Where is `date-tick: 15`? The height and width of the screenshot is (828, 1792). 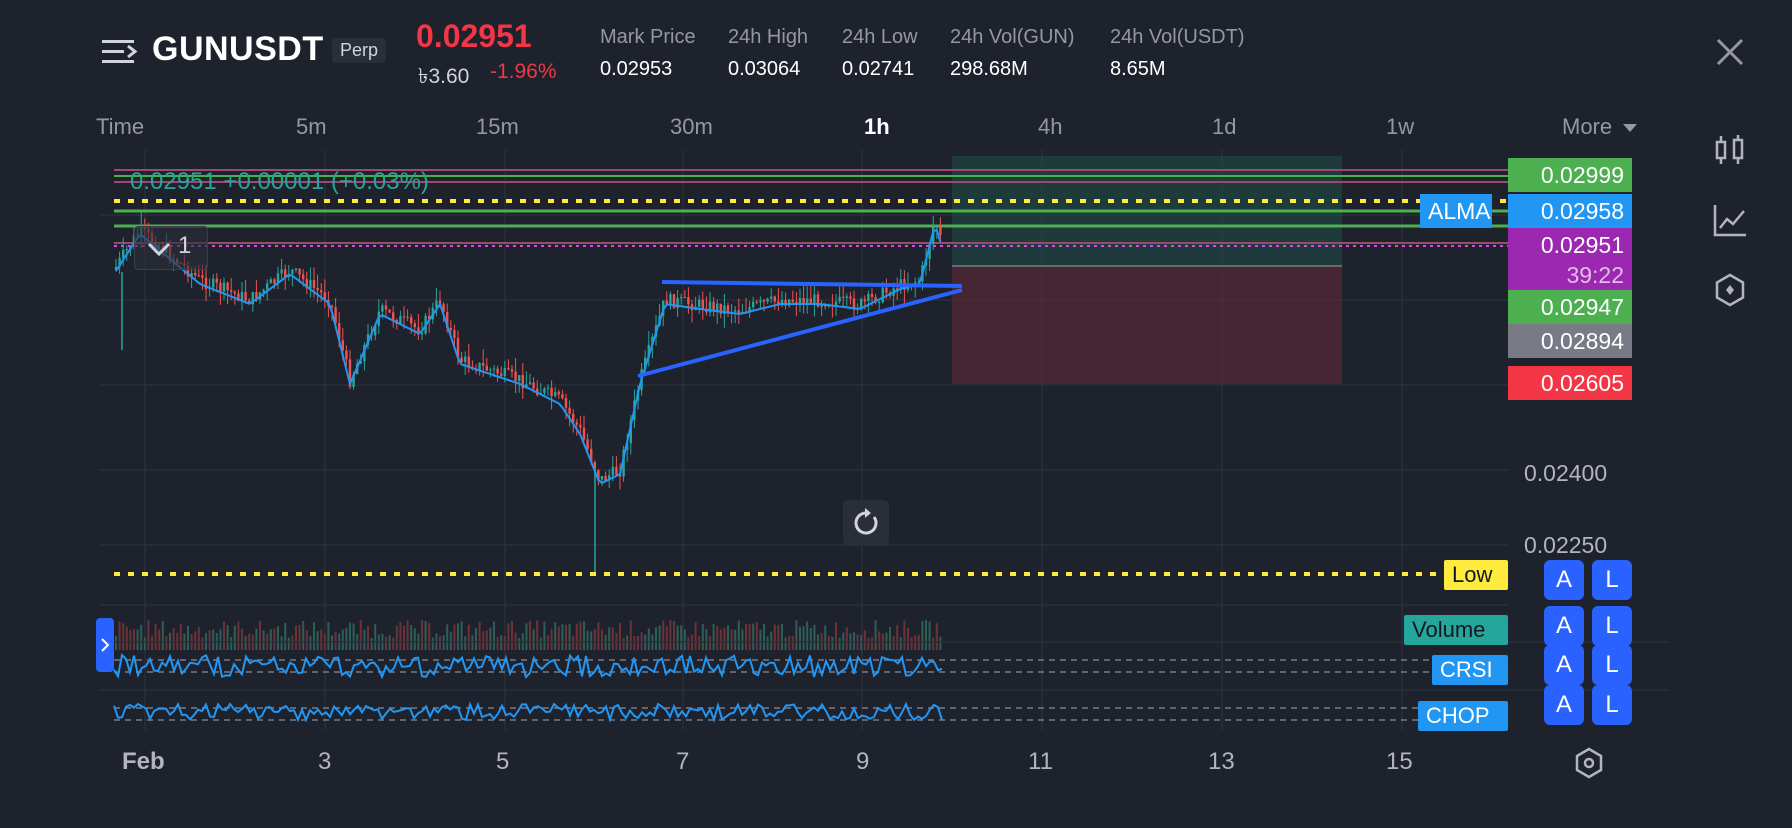 date-tick: 15 is located at coordinates (1399, 761).